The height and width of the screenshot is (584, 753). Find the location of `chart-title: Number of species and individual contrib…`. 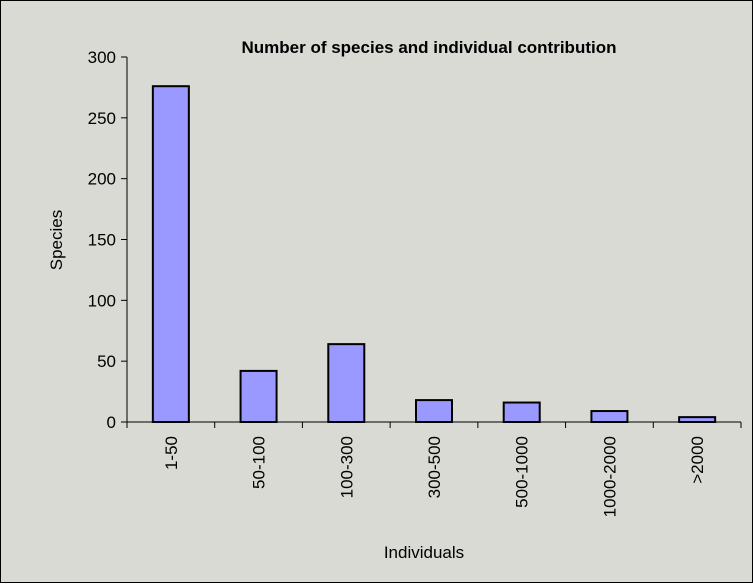

chart-title: Number of species and individual contrib… is located at coordinates (429, 47).